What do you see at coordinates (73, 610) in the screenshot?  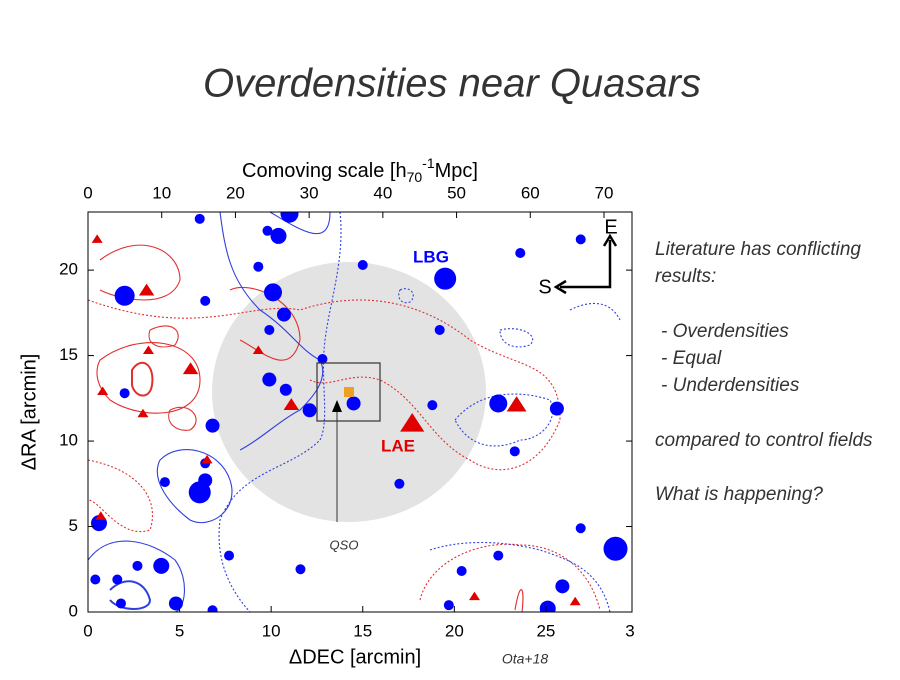 I see `y-tick-label: 0` at bounding box center [73, 610].